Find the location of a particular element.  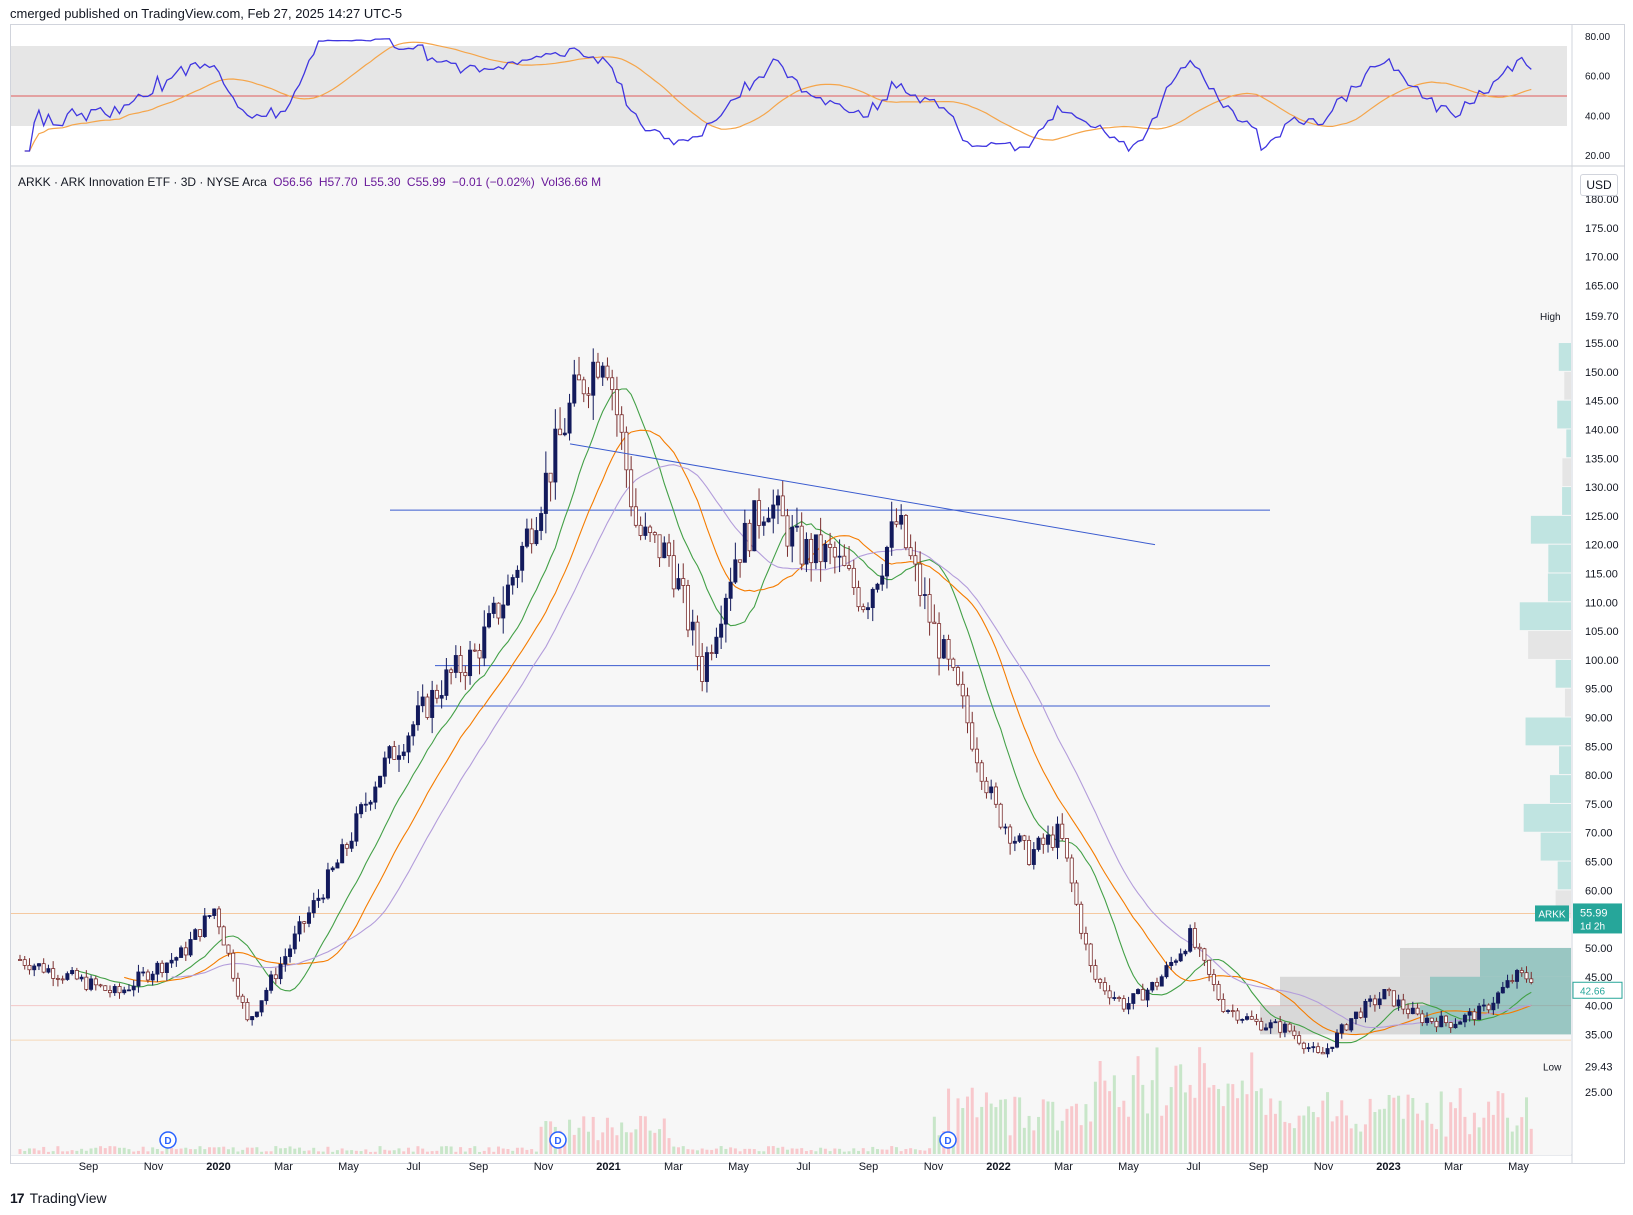

price-tick-label: 50.00 is located at coordinates (1599, 949).